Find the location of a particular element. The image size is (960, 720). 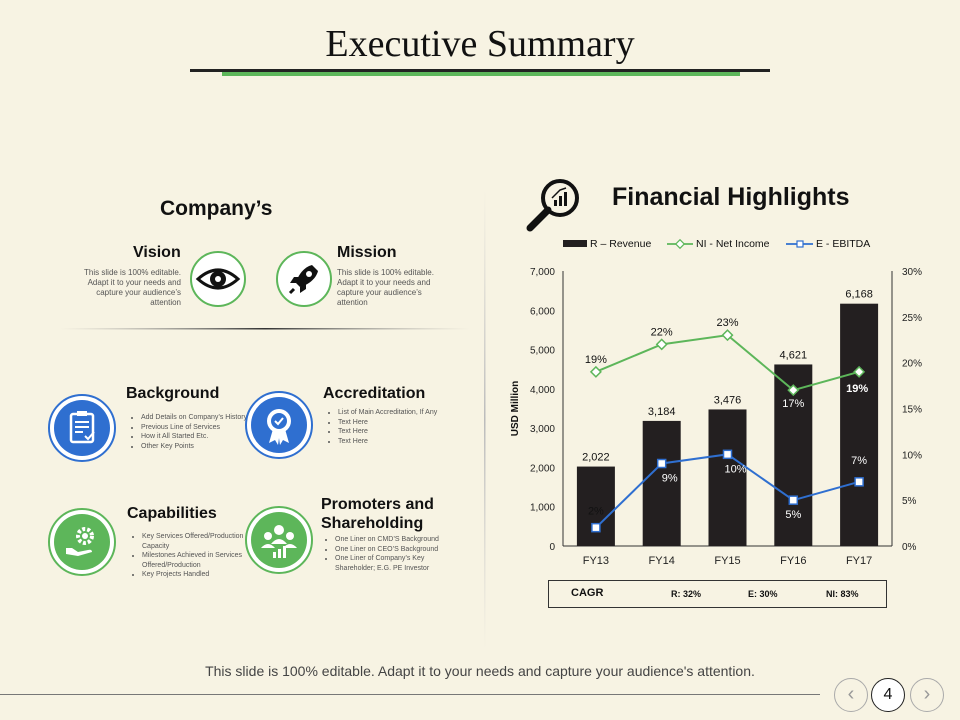

cagr-label: CAGR is located at coordinates (587, 593).